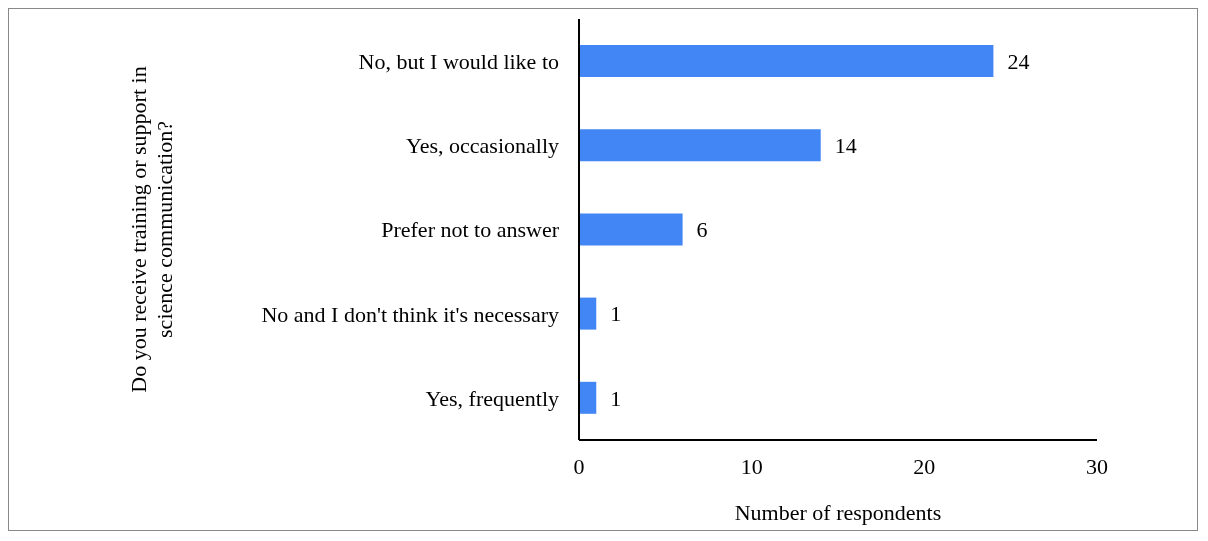 This screenshot has width=1208, height=541. I want to click on data-label: 14, so click(845, 146).